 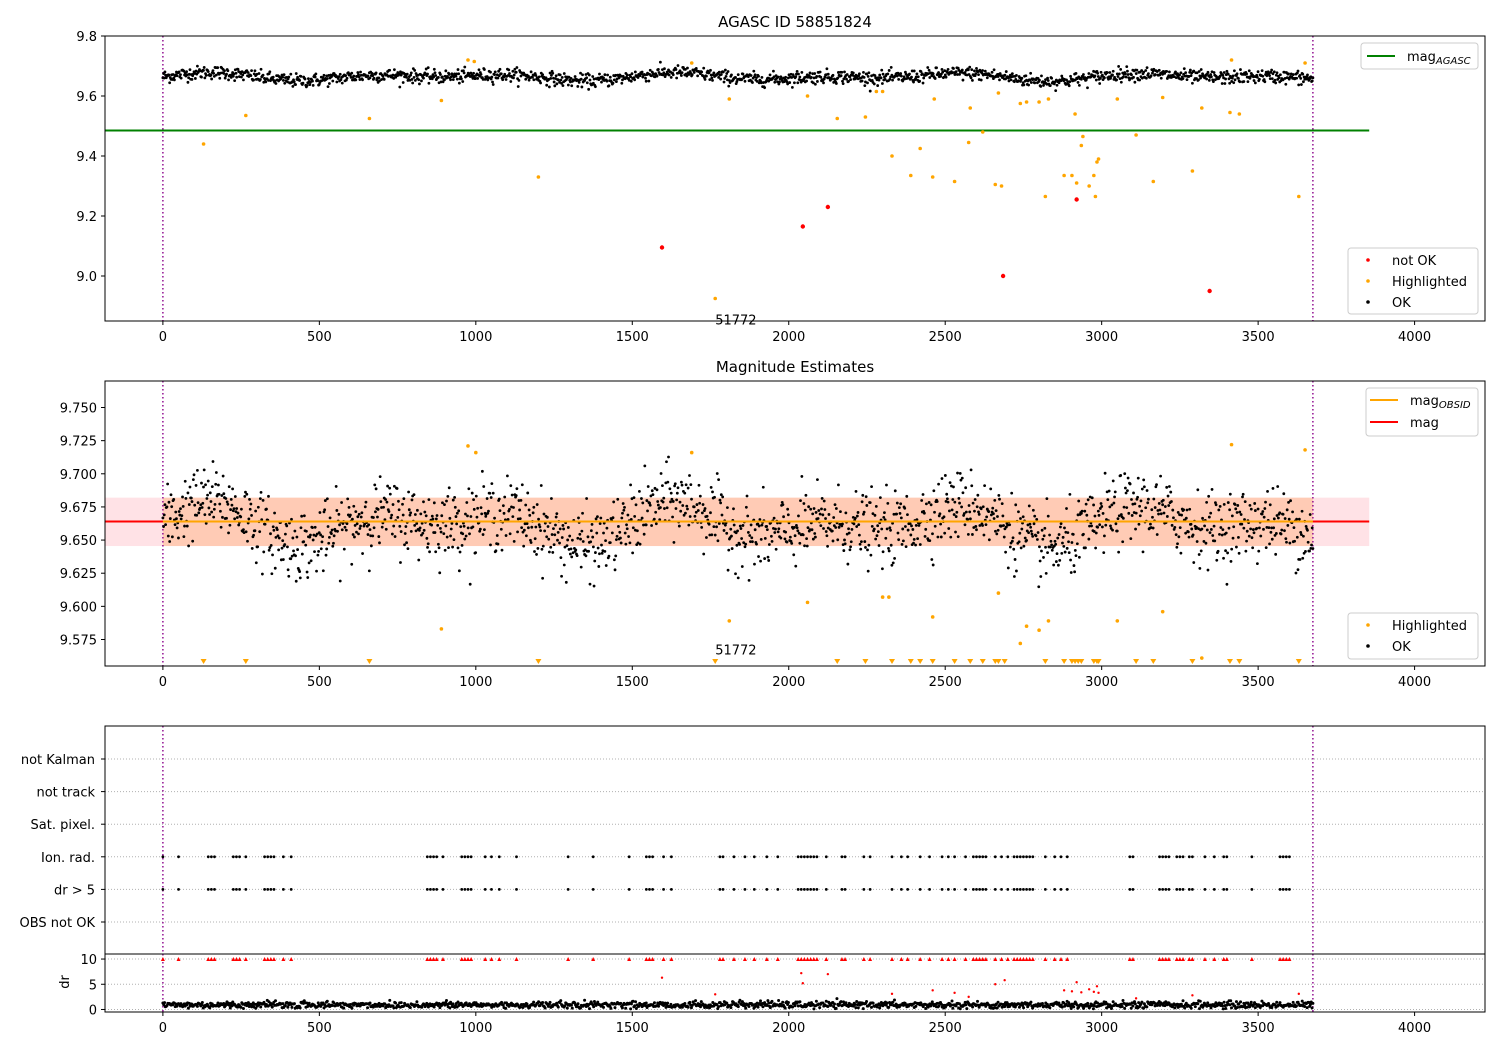 I want to click on obsid-annotation: 51772, so click(x=735, y=321).